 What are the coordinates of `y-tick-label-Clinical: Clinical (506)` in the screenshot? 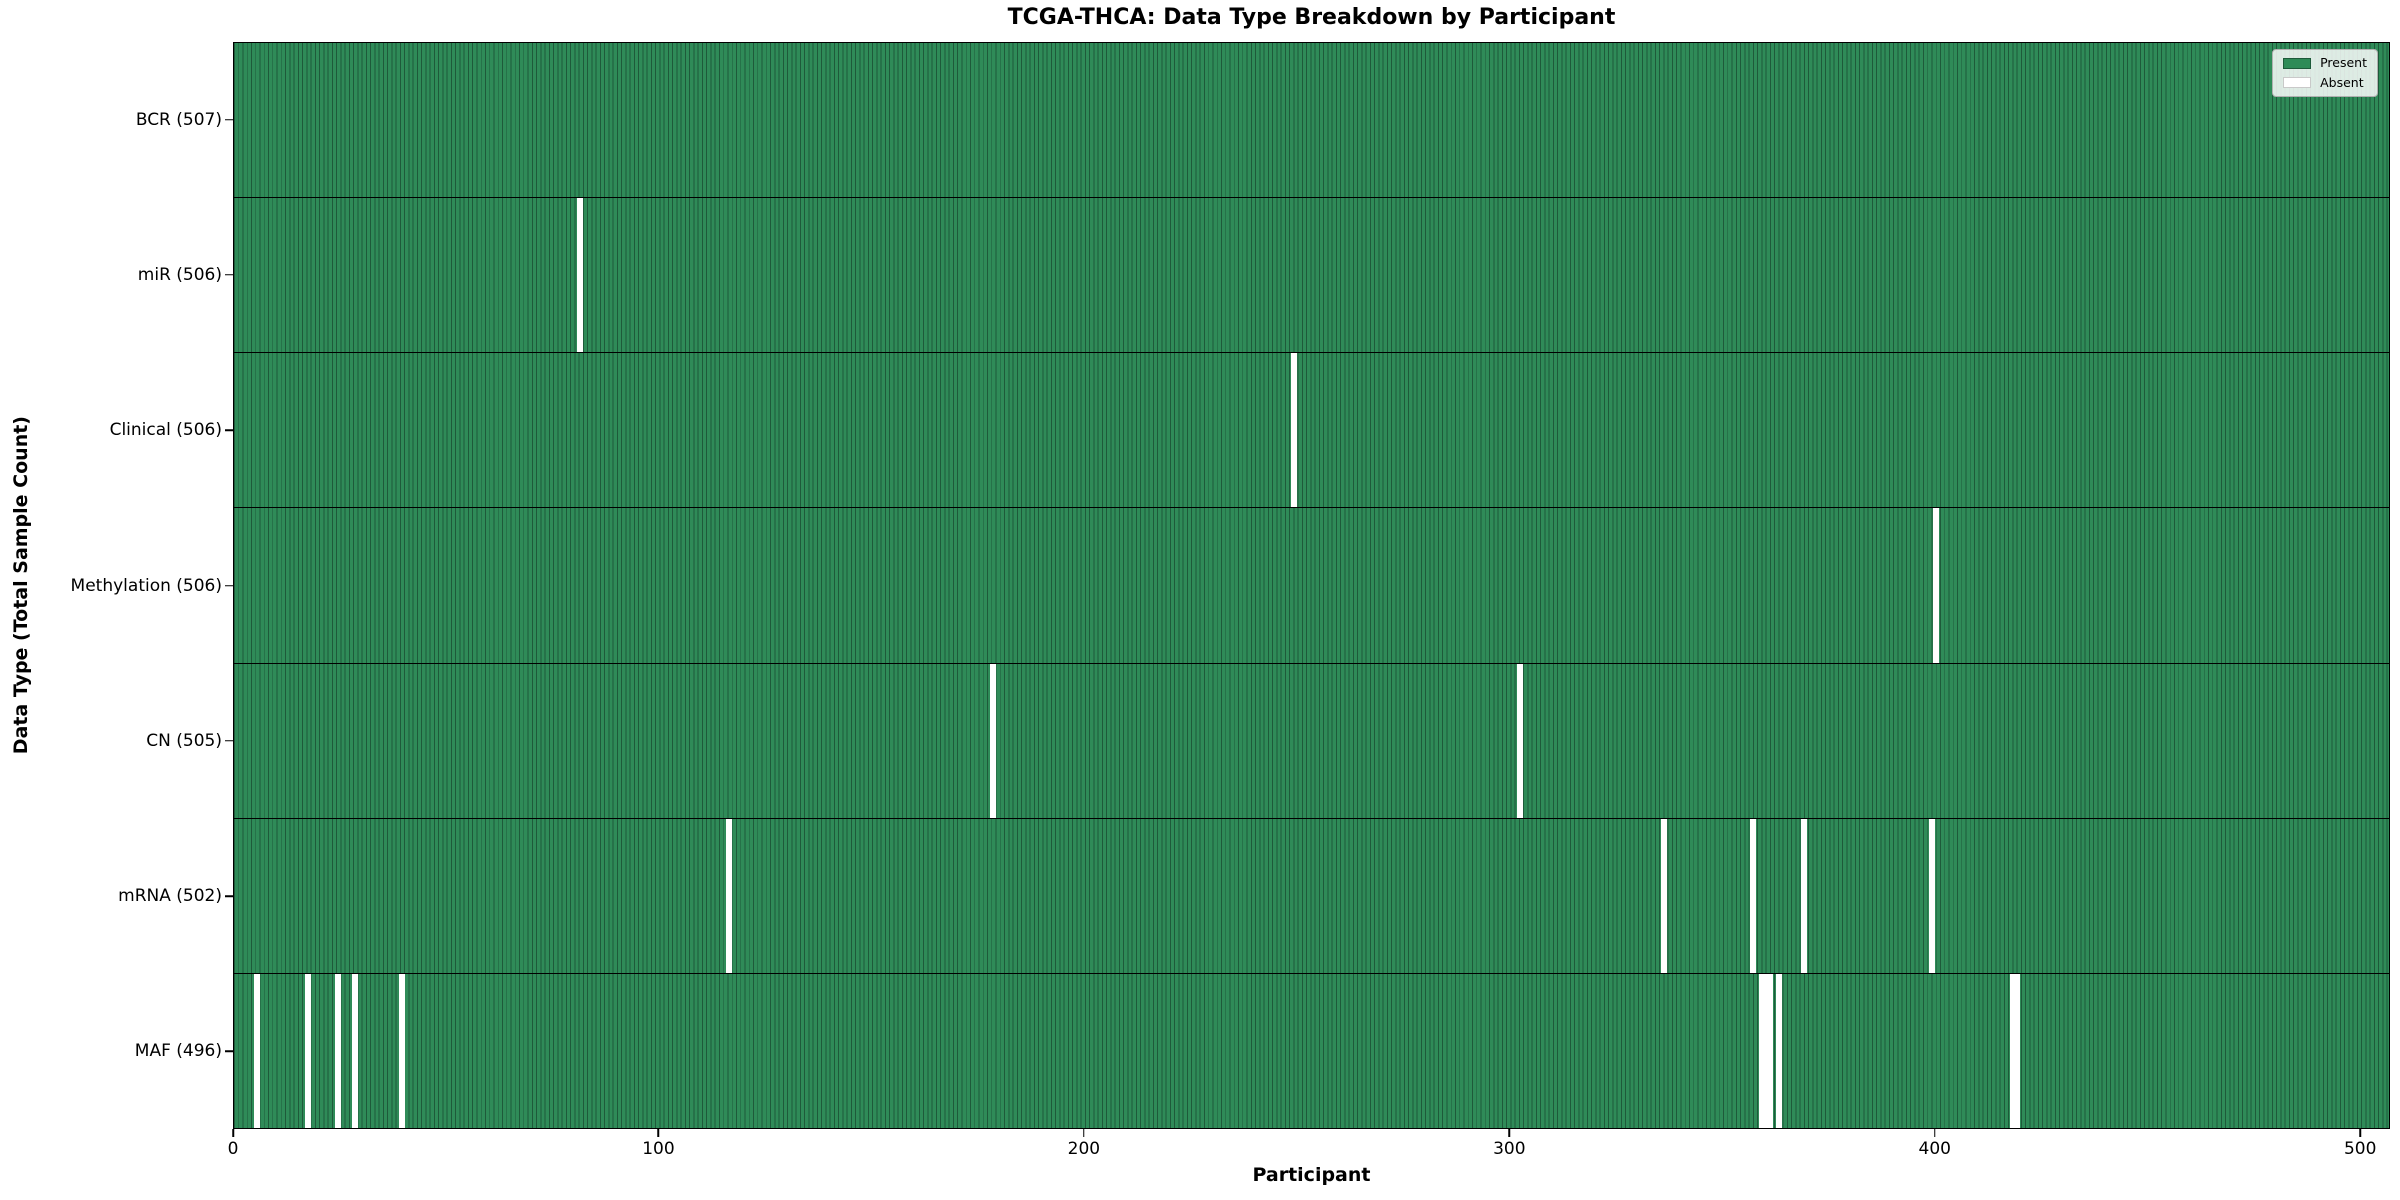 It's located at (165, 430).